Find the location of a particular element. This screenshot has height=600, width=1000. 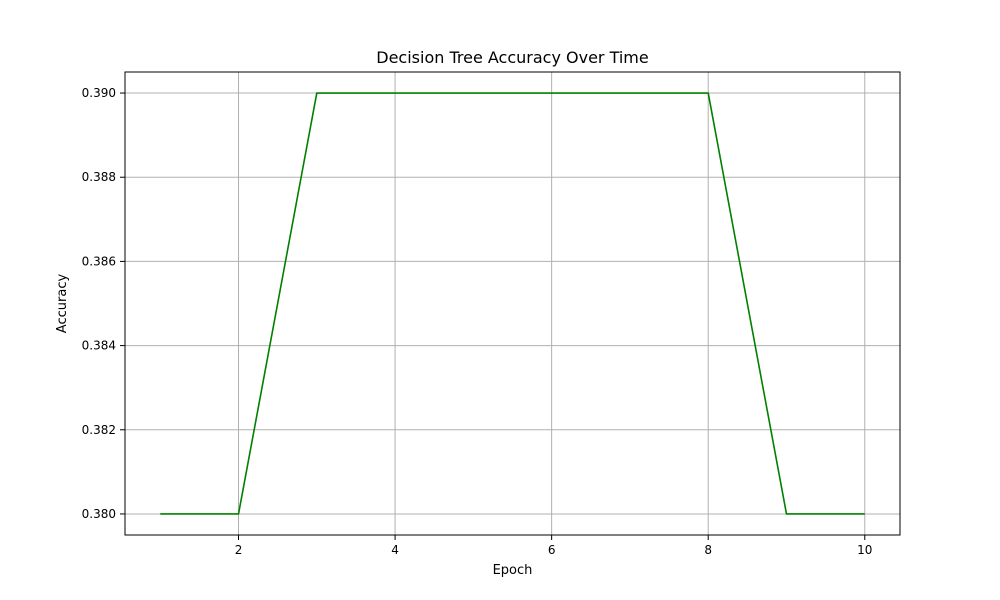

y-tick-label: 0.382 is located at coordinates (99, 430).